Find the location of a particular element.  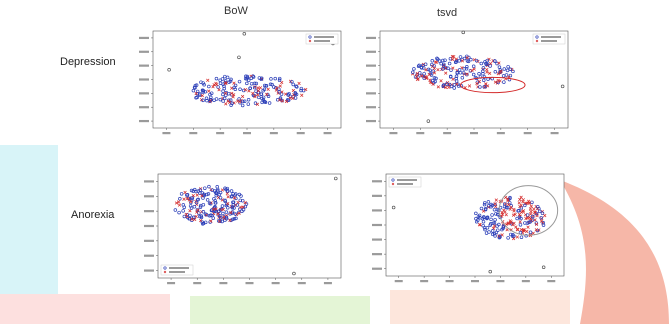

legend-marker-circle is located at coordinates (310, 37).